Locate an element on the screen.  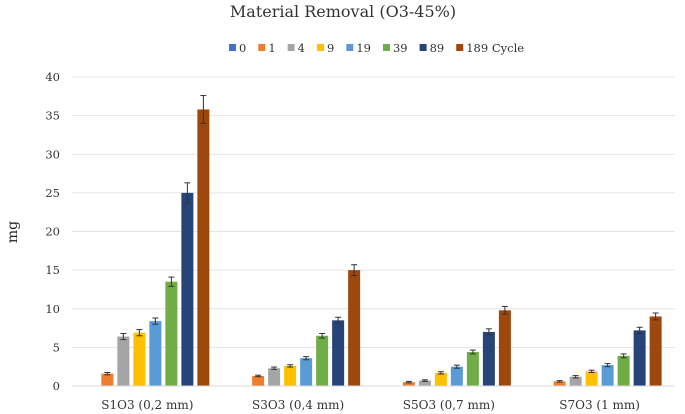
y-tick-label: 35 is located at coordinates (52, 116).